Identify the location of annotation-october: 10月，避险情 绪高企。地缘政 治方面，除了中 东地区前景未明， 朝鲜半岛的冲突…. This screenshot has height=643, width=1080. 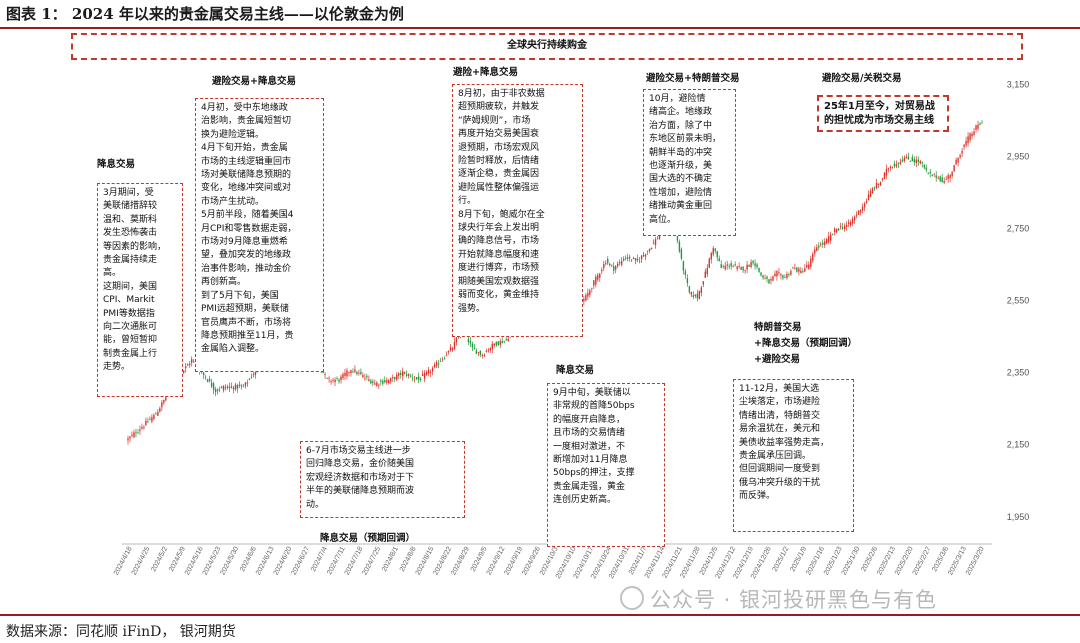
(689, 162).